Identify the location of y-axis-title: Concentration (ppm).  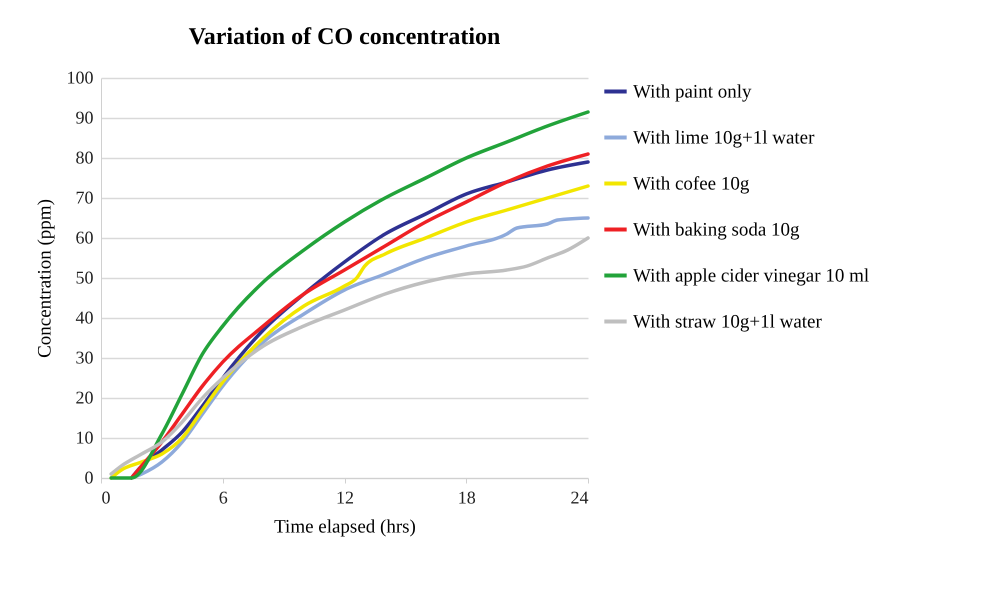
(45, 278).